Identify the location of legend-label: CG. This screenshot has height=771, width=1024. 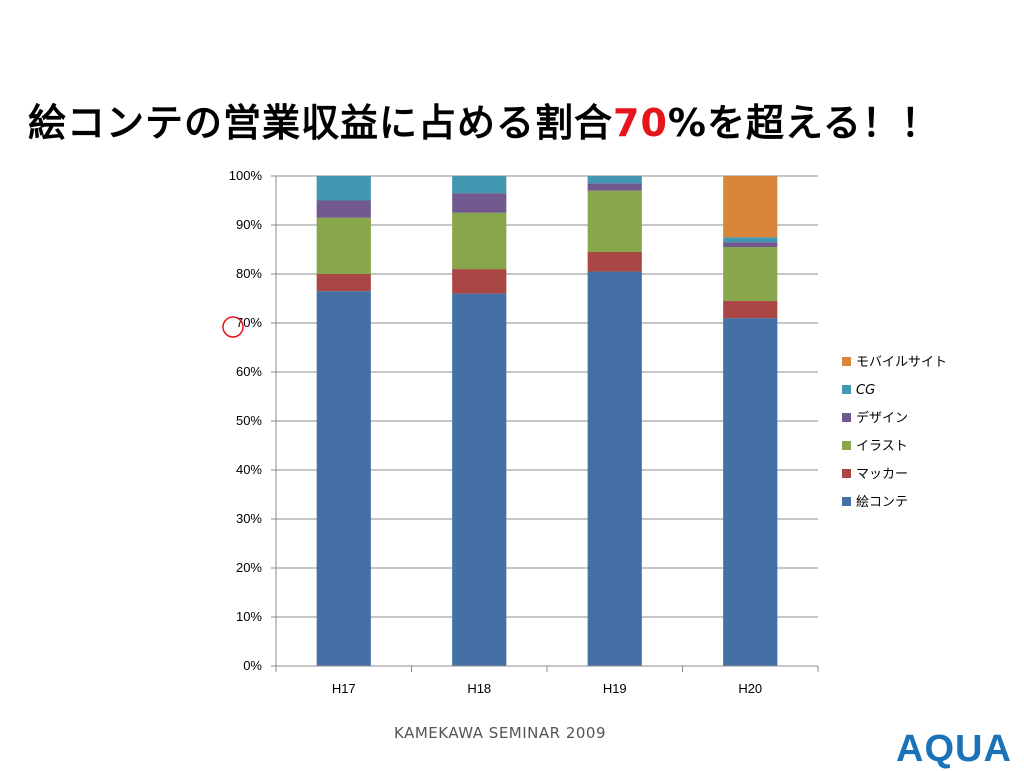
(865, 390).